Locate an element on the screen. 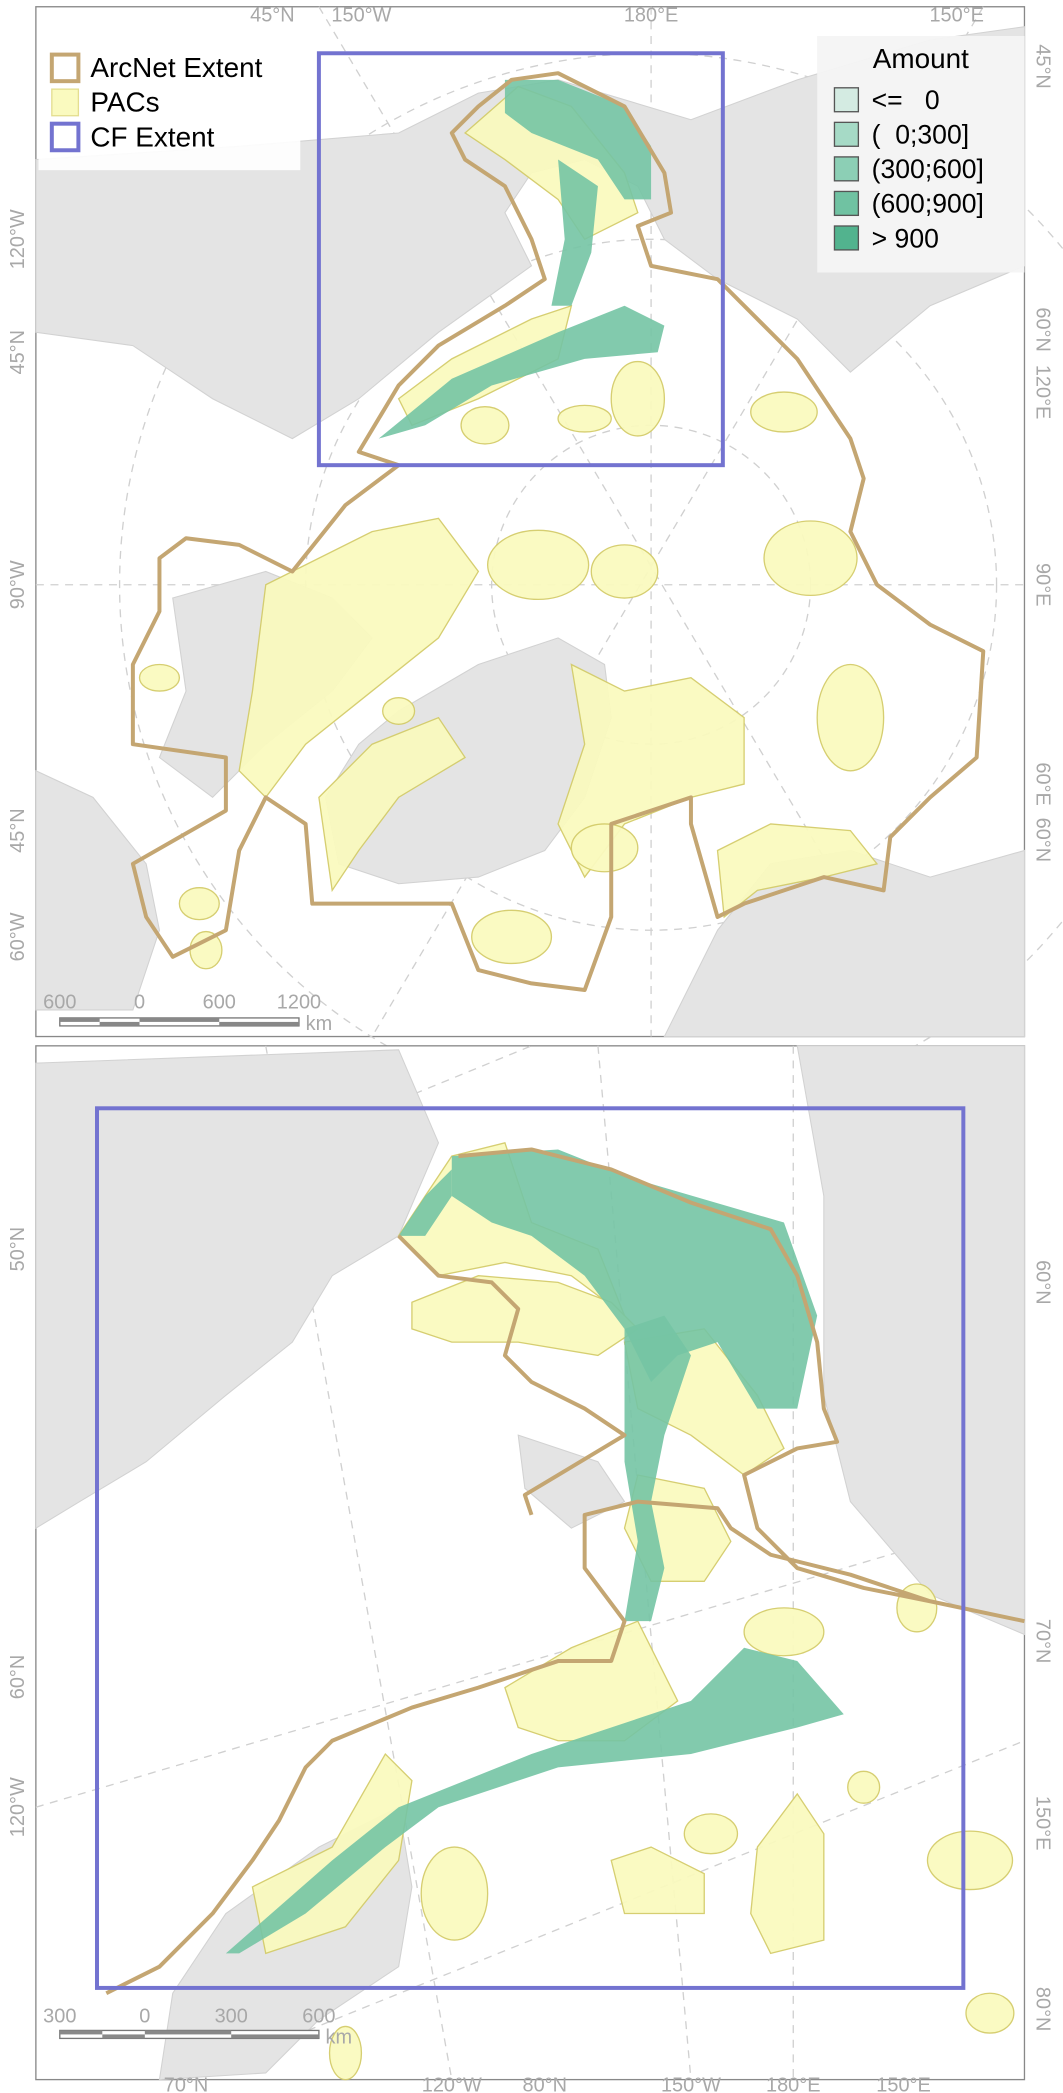  legend-box is located at coordinates (169, 104).